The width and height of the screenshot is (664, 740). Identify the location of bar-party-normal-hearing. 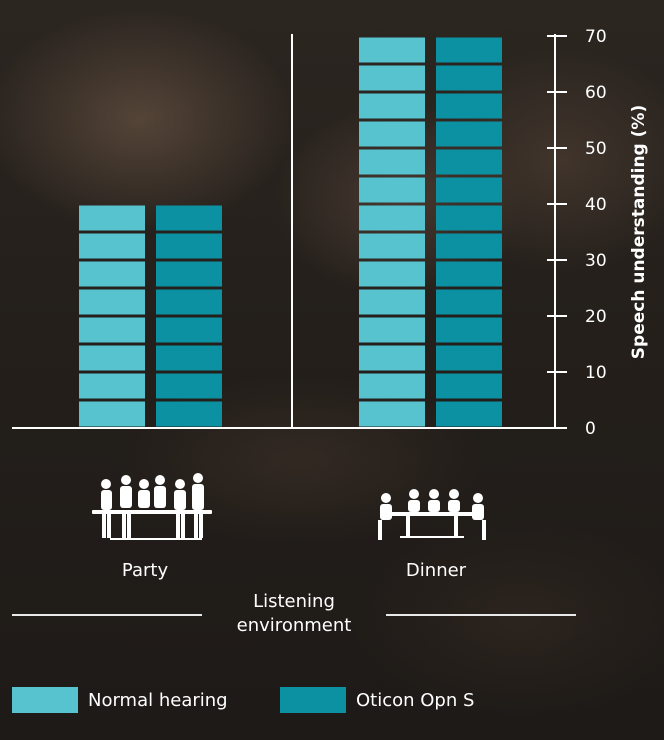
(112, 316).